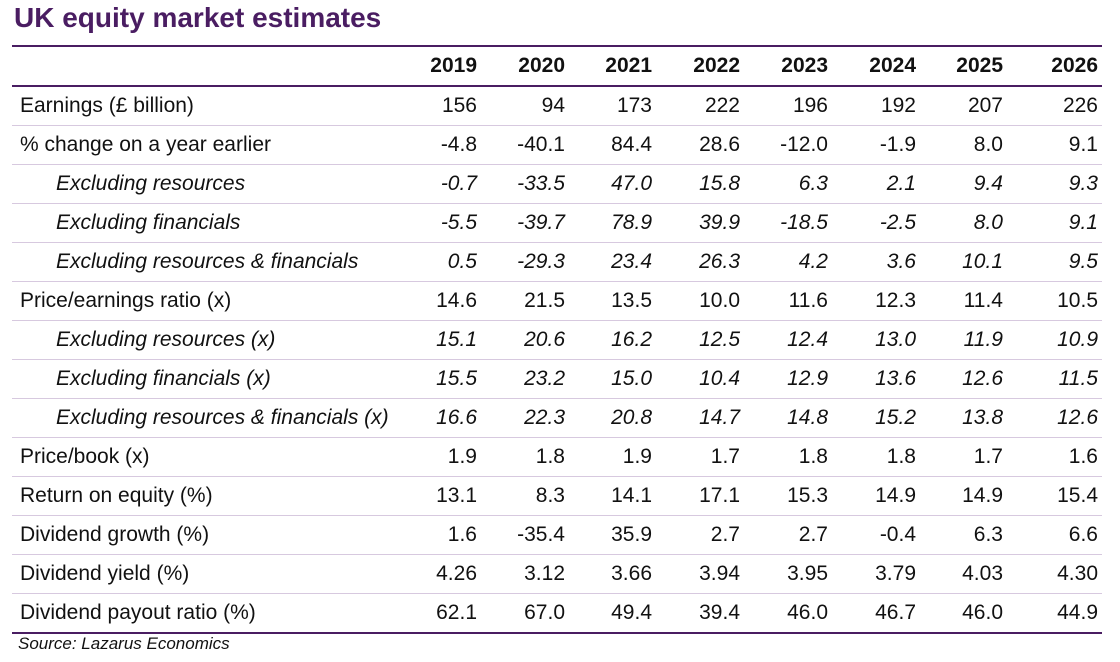 This screenshot has height=662, width=1120. What do you see at coordinates (525, 301) in the screenshot?
I see `table-cell: 21.5` at bounding box center [525, 301].